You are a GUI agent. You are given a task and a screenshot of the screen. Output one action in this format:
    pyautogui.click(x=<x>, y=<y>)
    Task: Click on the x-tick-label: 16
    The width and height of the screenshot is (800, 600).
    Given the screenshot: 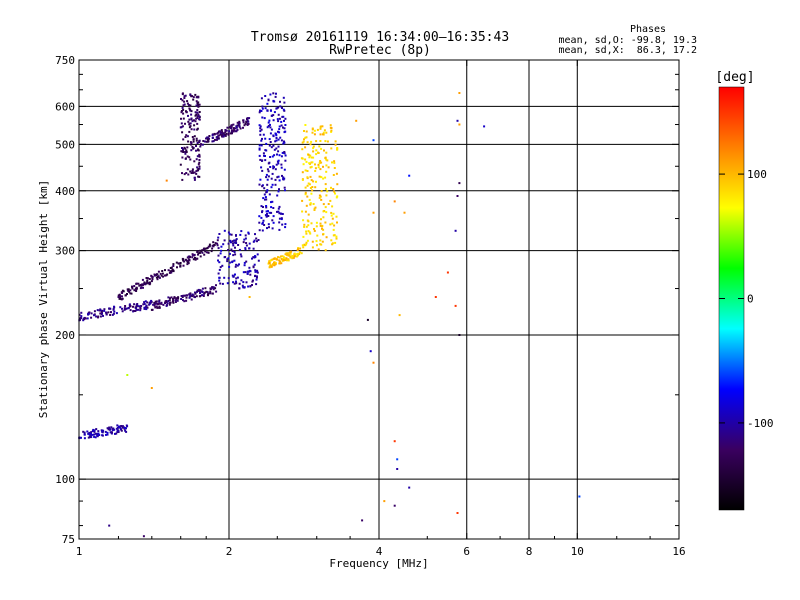 What is the action you would take?
    pyautogui.click(x=678, y=551)
    